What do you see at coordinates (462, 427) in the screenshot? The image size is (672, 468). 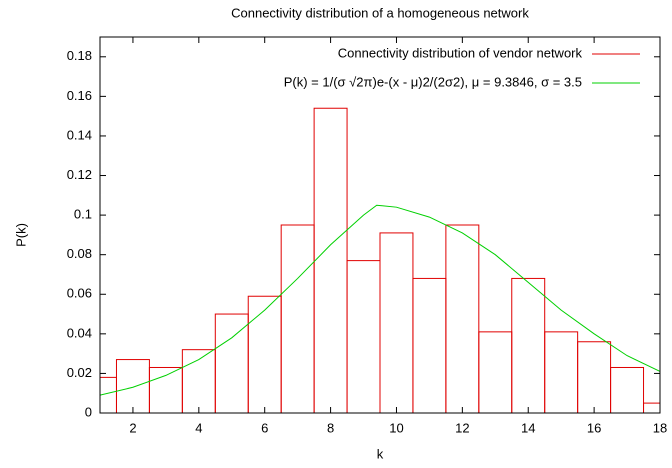 I see `x-tick-label: 12` at bounding box center [462, 427].